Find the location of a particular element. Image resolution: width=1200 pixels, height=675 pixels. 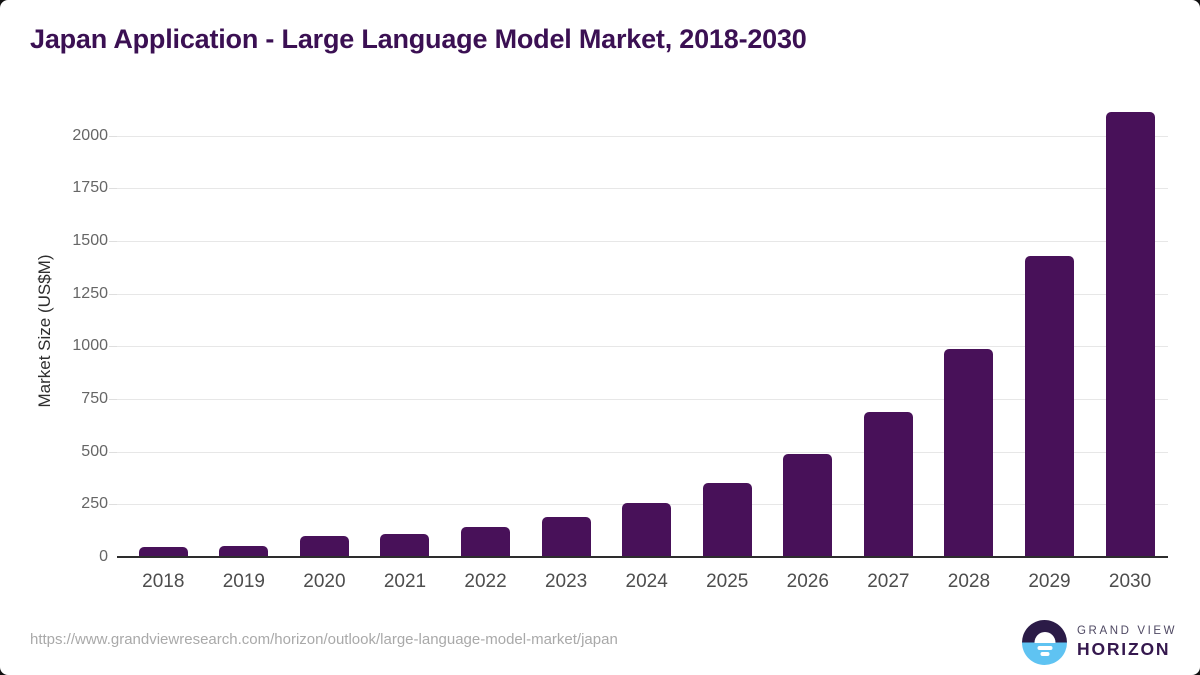

x-tick-label-2026: 2026 is located at coordinates (807, 581).